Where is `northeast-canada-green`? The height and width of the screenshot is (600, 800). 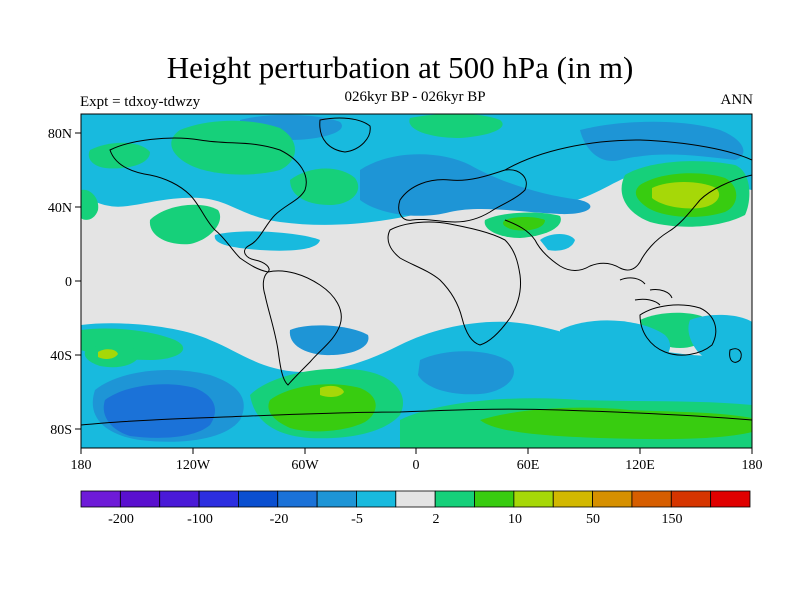
northeast-canada-green is located at coordinates (324, 186).